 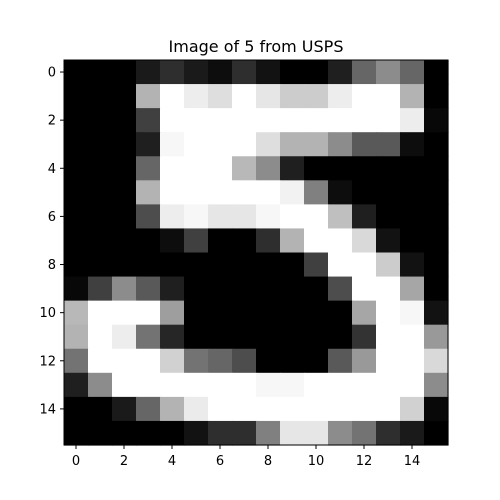 What do you see at coordinates (364, 461) in the screenshot?
I see `x-tick-label: 12` at bounding box center [364, 461].